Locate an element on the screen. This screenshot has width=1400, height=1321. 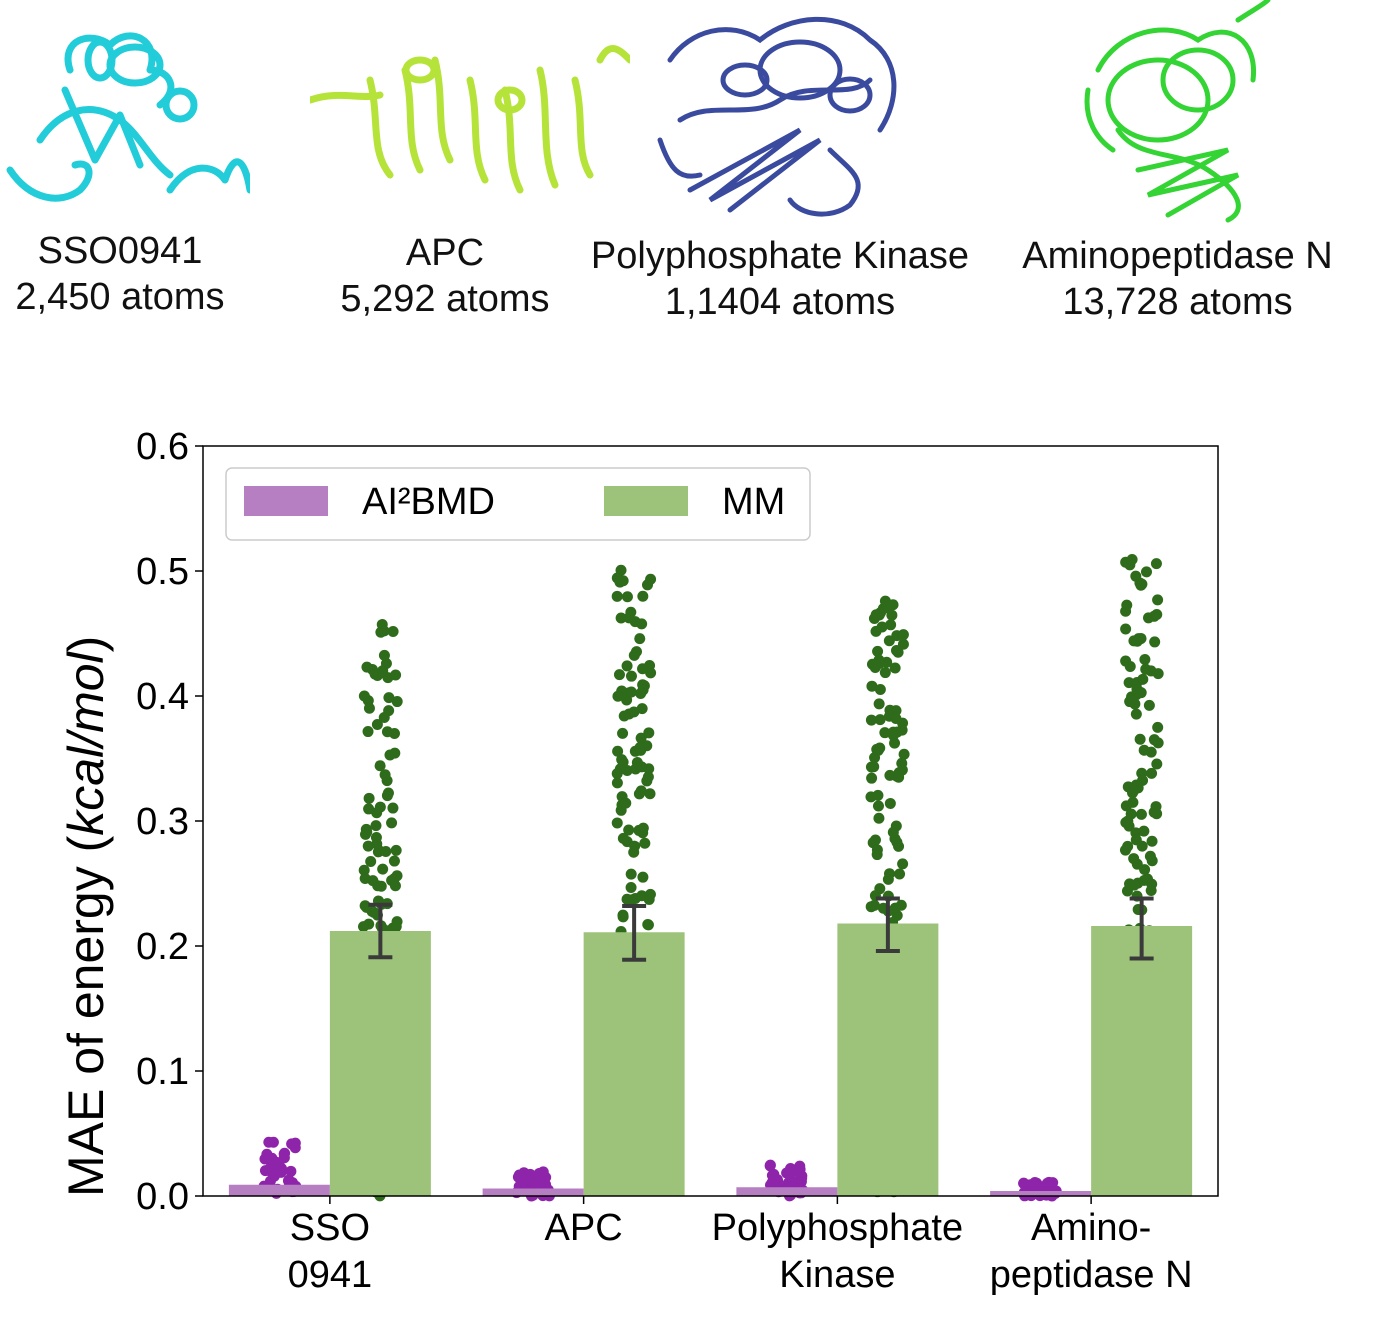
y-axis-label-text: MAE of energy ( is located at coordinates (86, 1016).